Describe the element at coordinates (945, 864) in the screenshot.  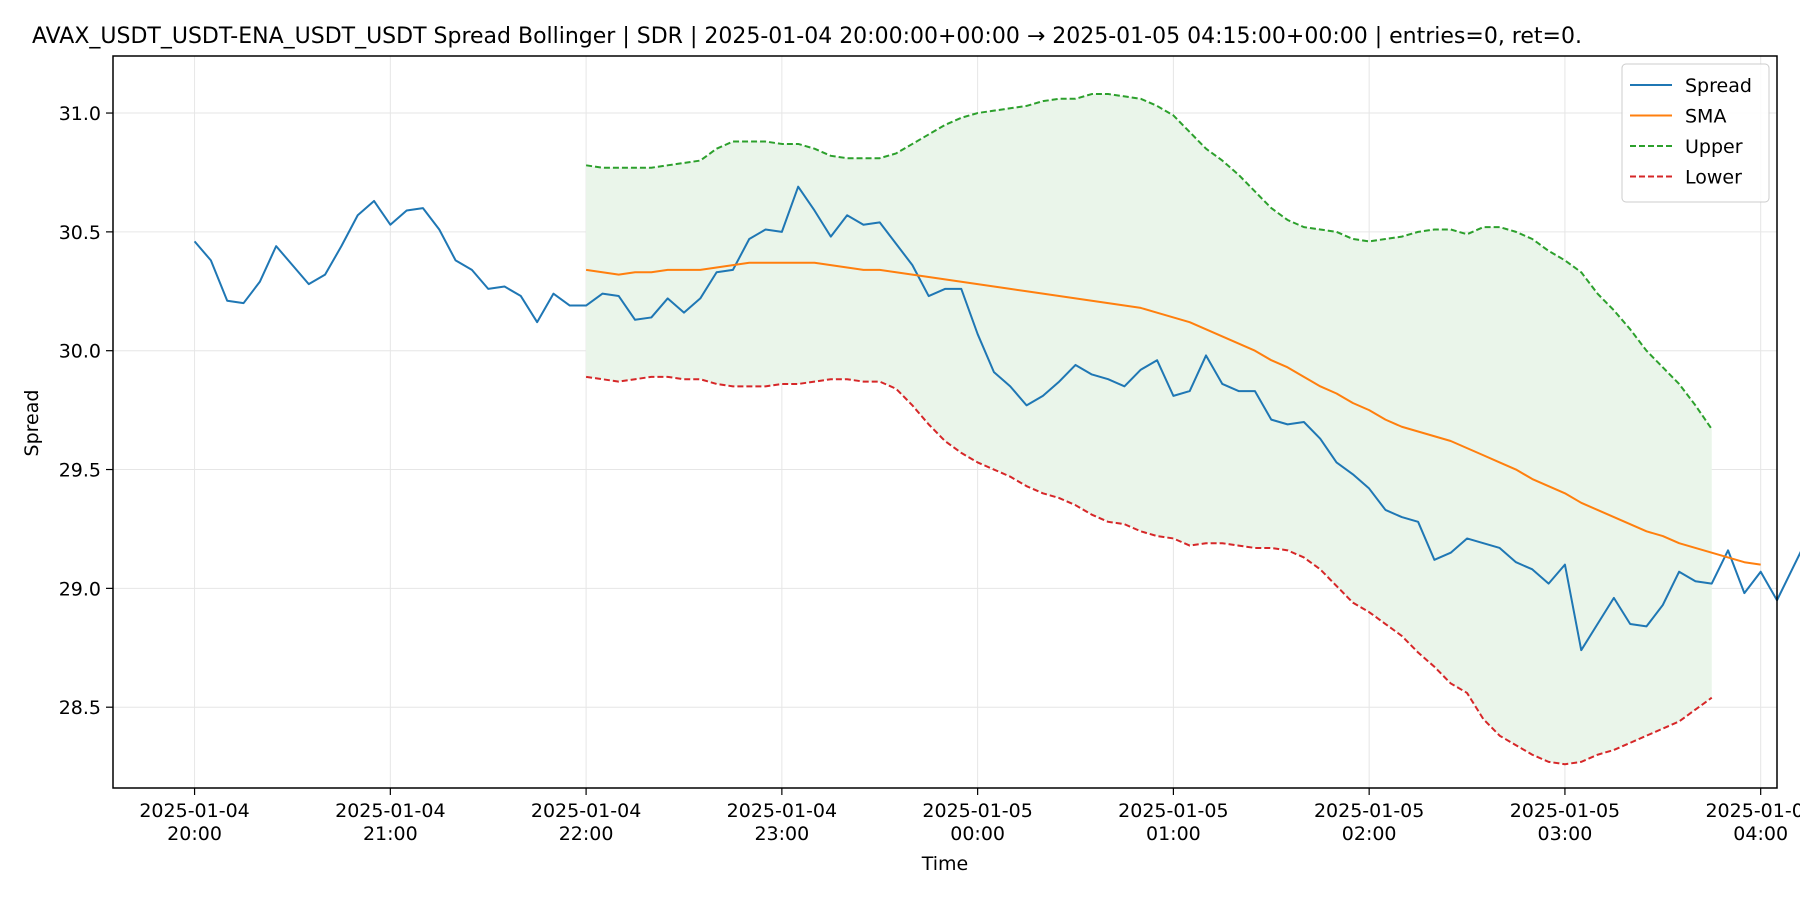
I see `x-axis-label: Time` at that location.